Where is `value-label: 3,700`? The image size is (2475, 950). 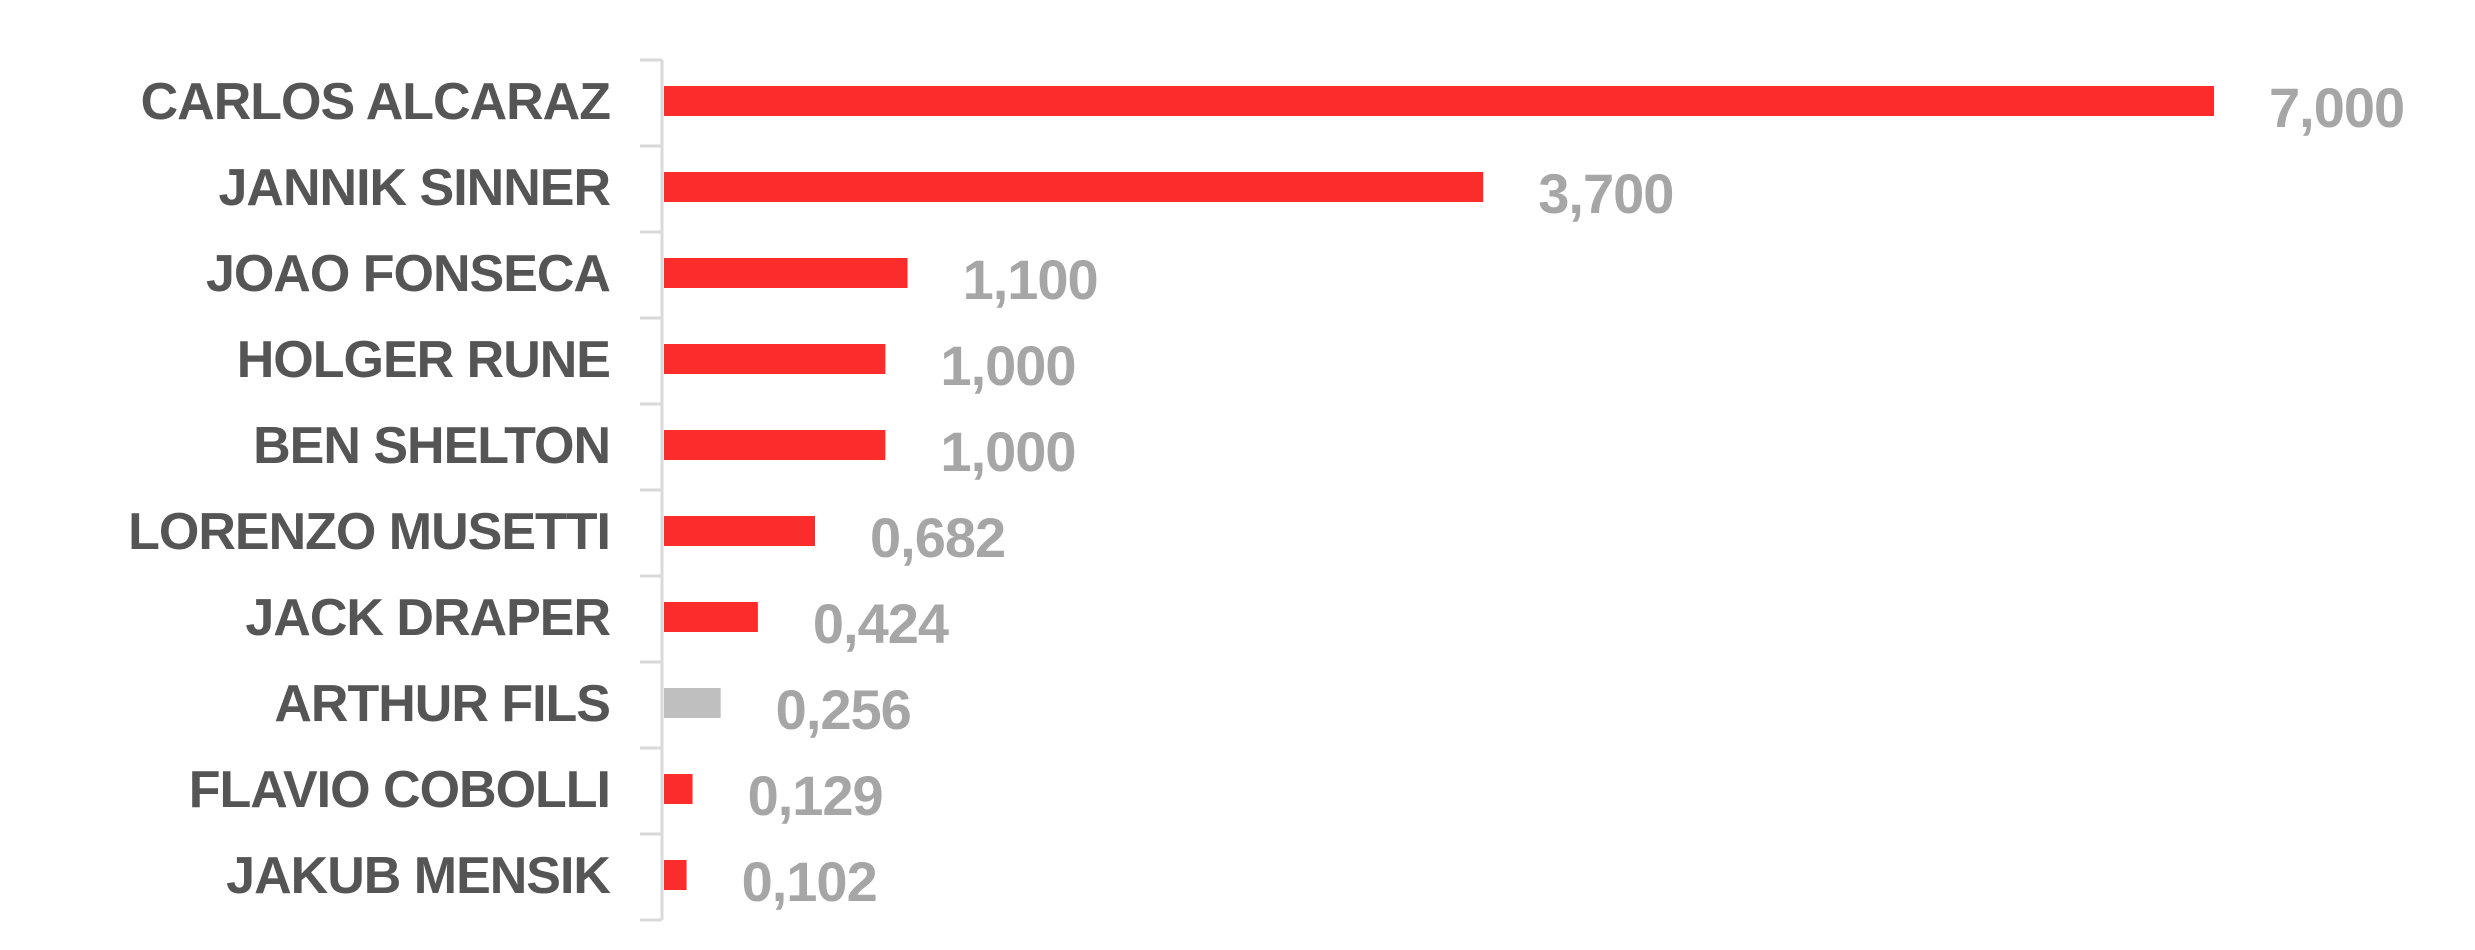
value-label: 3,700 is located at coordinates (1605, 193).